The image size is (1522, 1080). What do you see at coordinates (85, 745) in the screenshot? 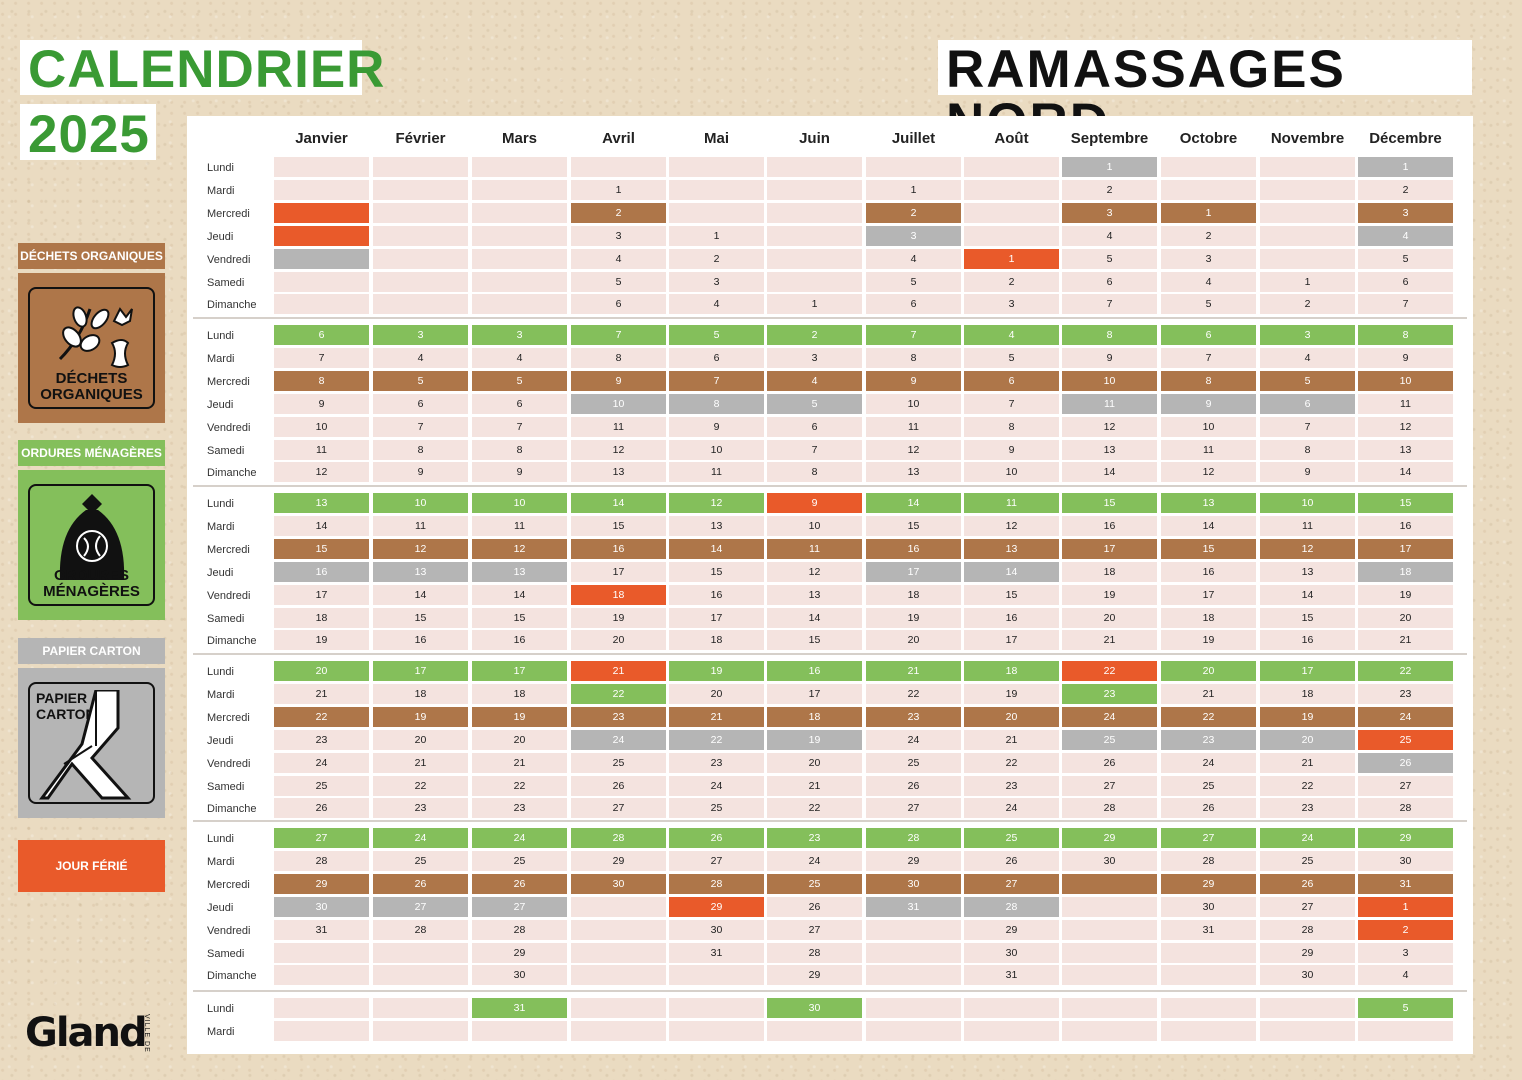
I see `paper-carton-icon` at bounding box center [85, 745].